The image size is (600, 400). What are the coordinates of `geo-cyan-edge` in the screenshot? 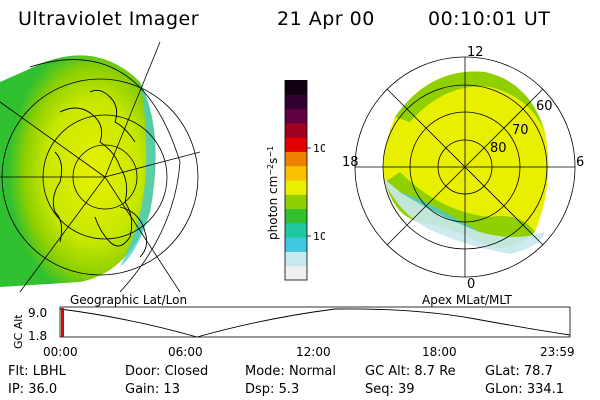 It's located at (138, 174).